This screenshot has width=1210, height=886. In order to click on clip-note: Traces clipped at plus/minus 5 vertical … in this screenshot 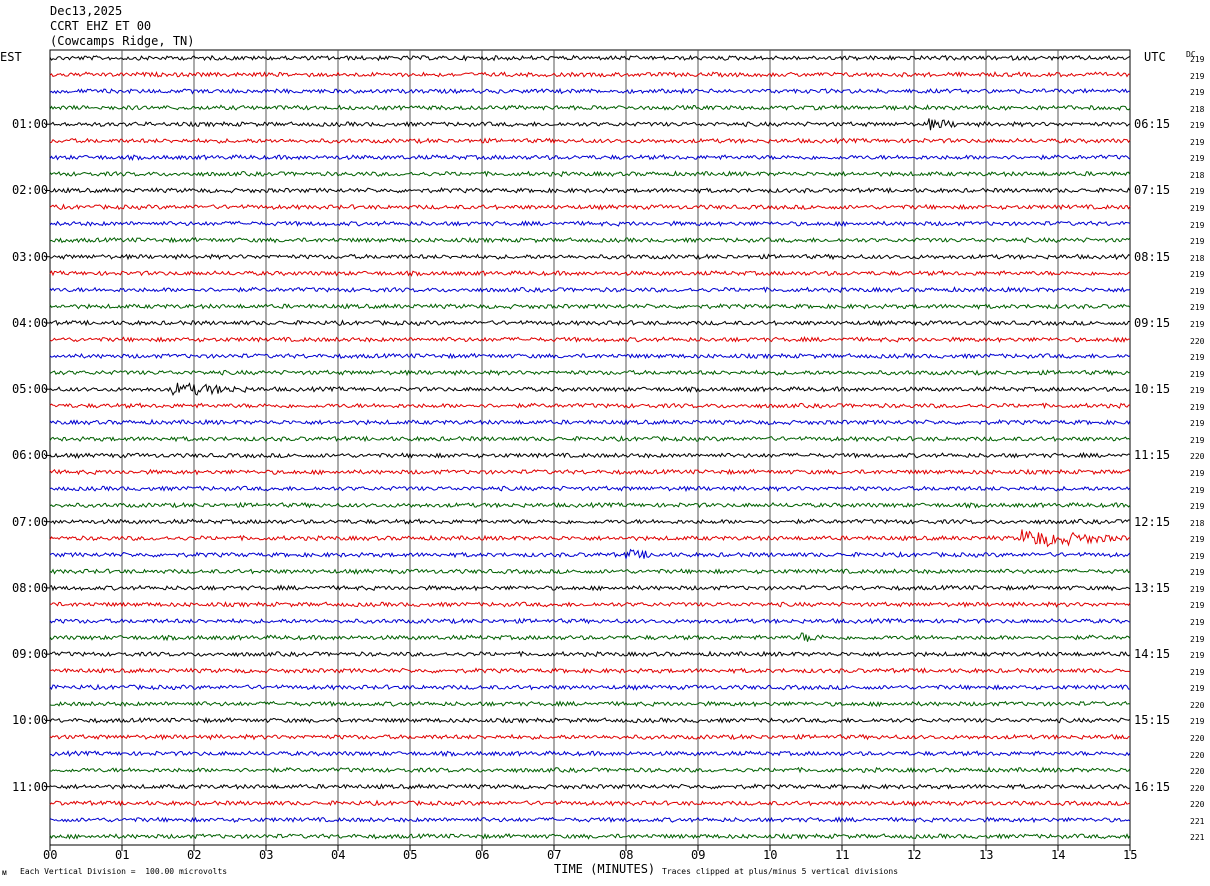, I will do `click(780, 871)`.